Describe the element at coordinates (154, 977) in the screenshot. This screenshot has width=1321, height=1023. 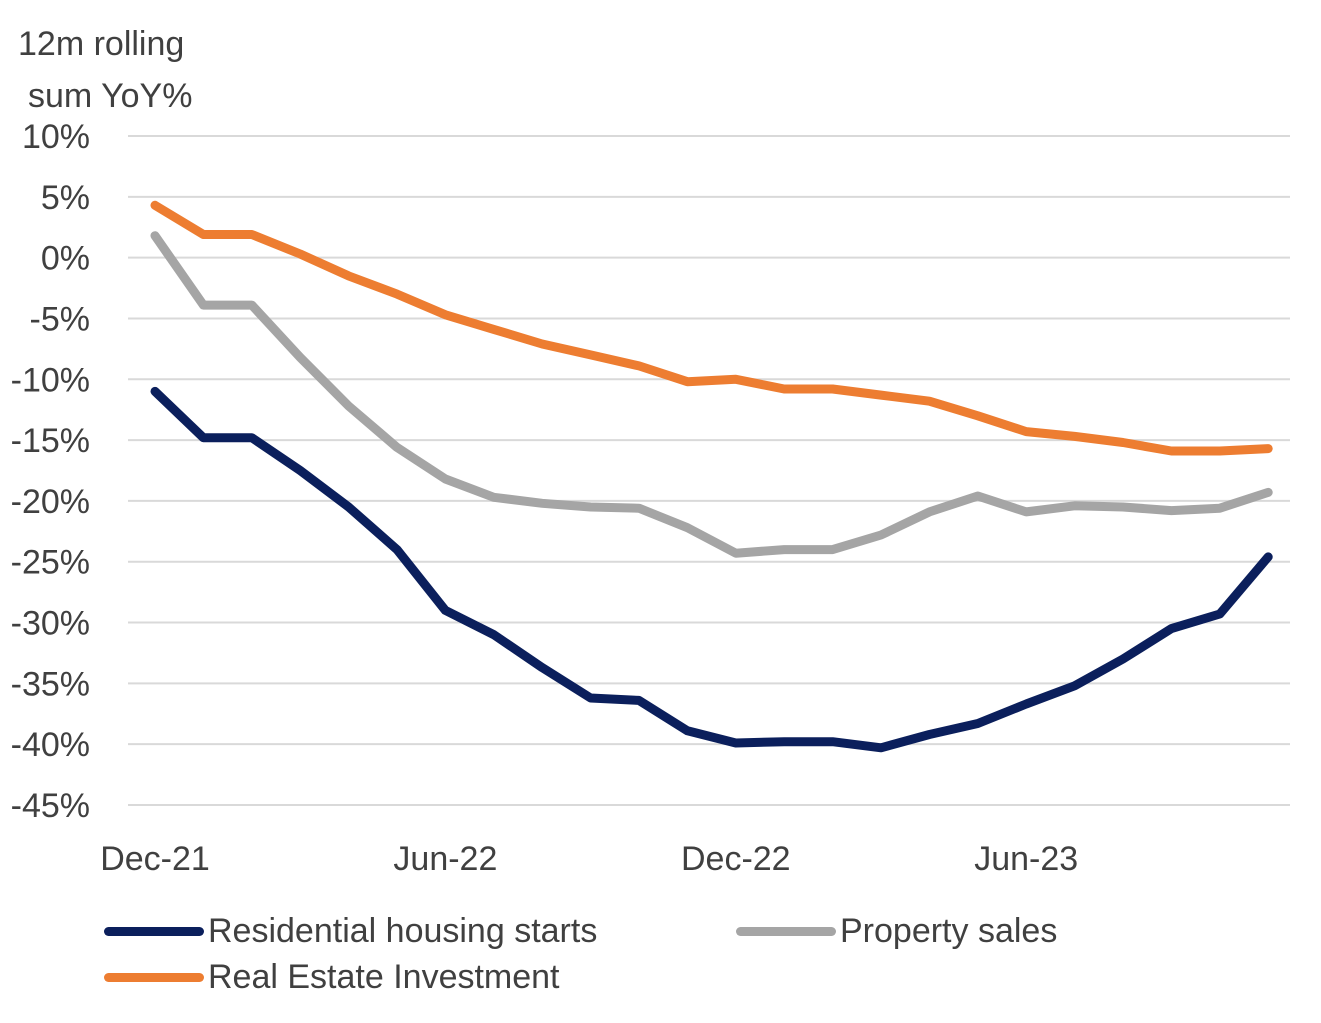
I see `legend-swatch-real-estate-investment` at that location.